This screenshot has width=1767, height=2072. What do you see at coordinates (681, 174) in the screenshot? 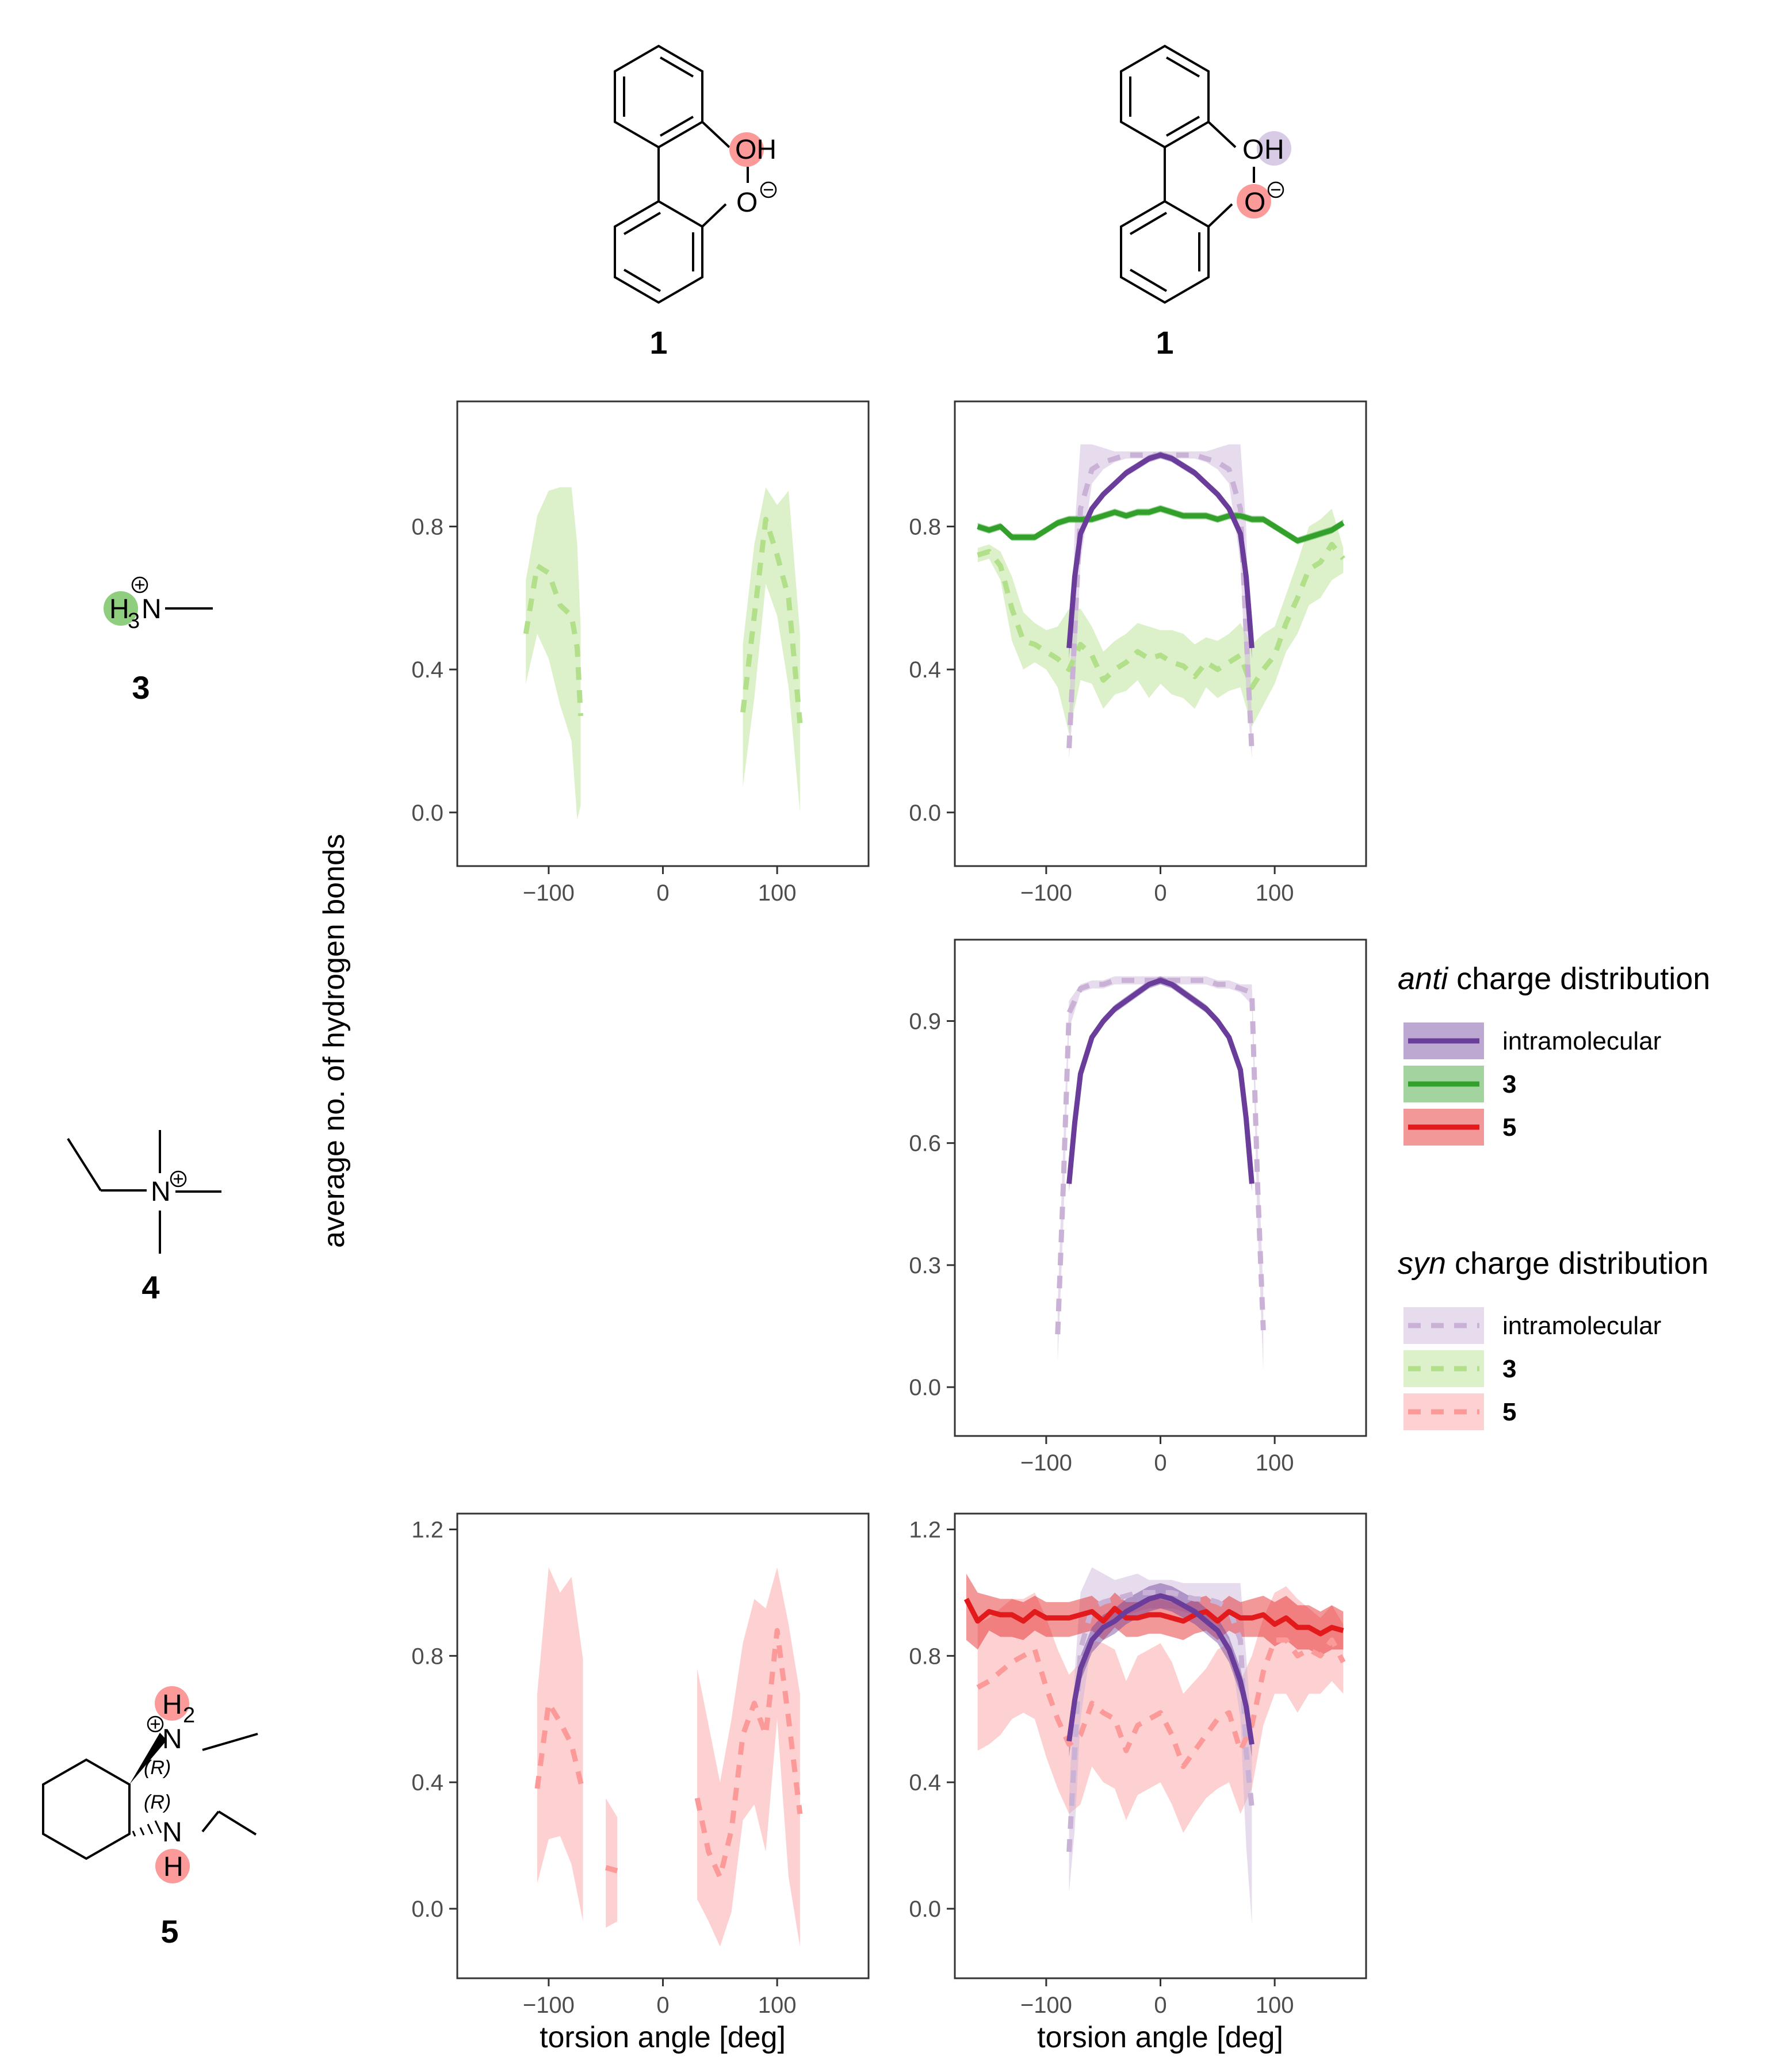
I see `structure-1-syn` at bounding box center [681, 174].